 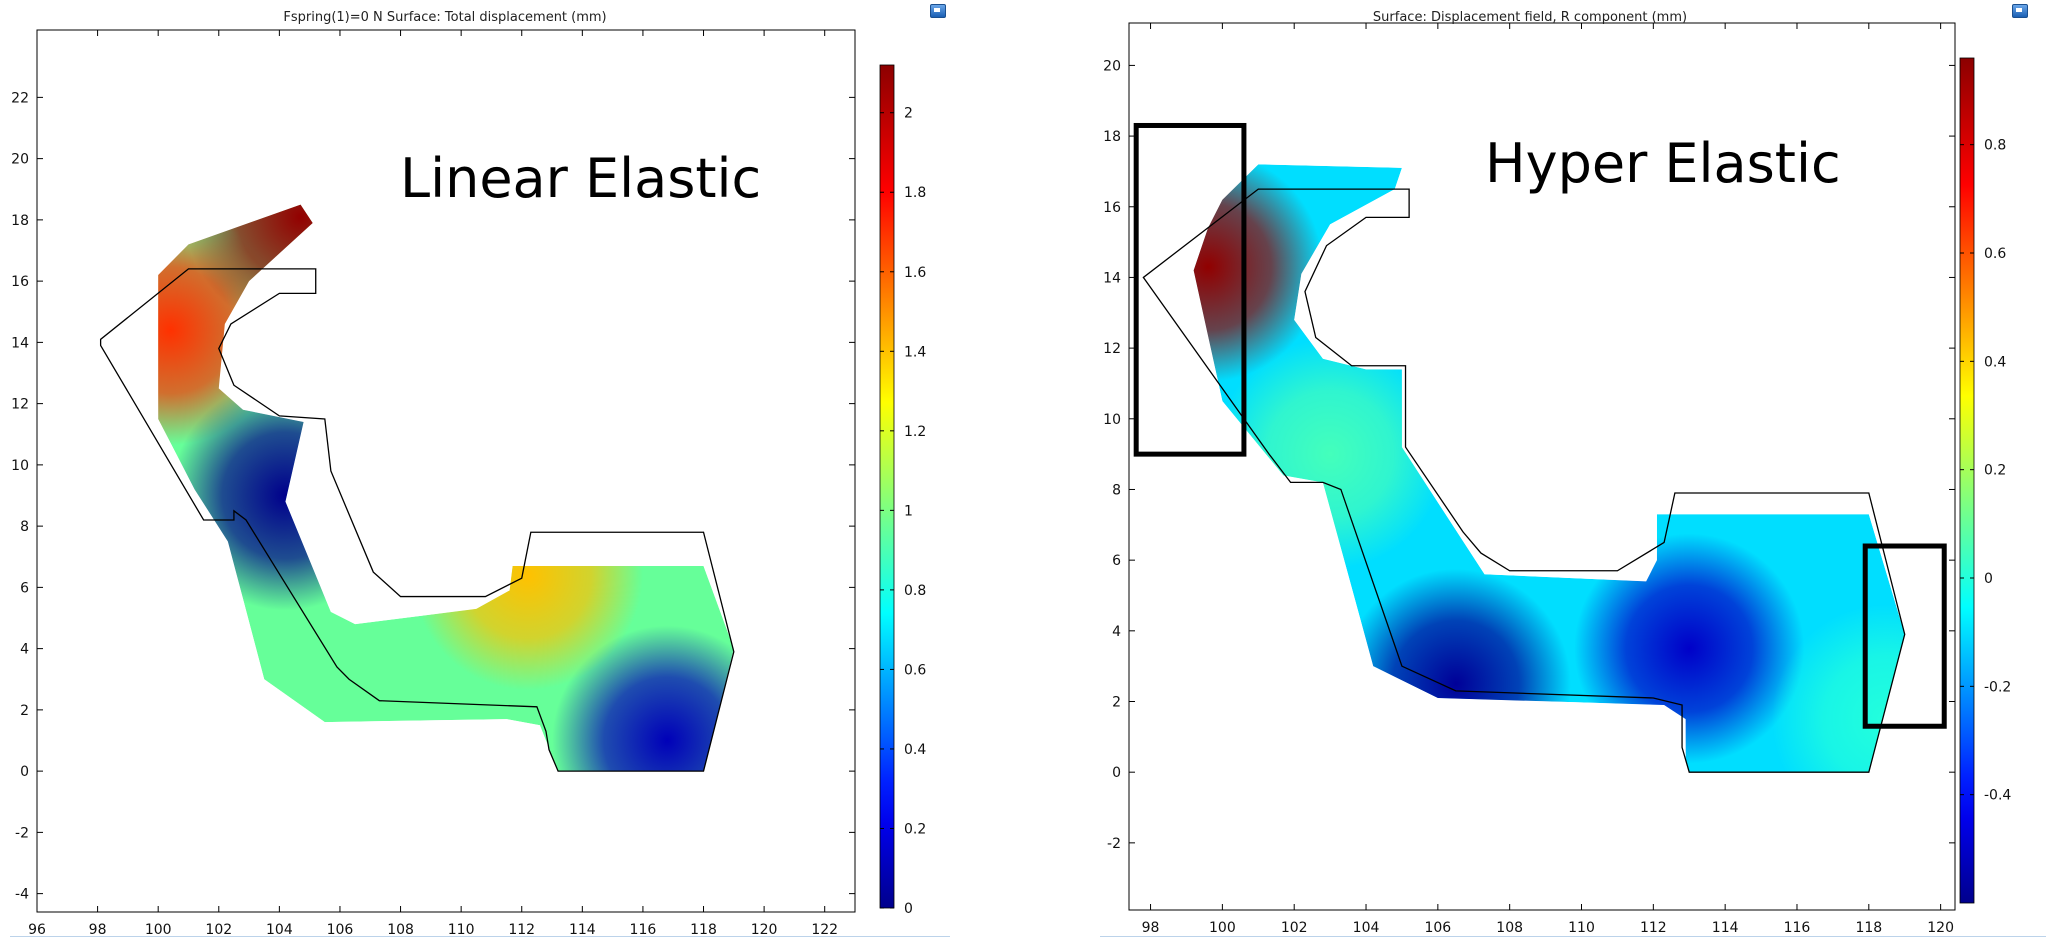 I want to click on colorbar-tick-label: 1, so click(x=908, y=511).